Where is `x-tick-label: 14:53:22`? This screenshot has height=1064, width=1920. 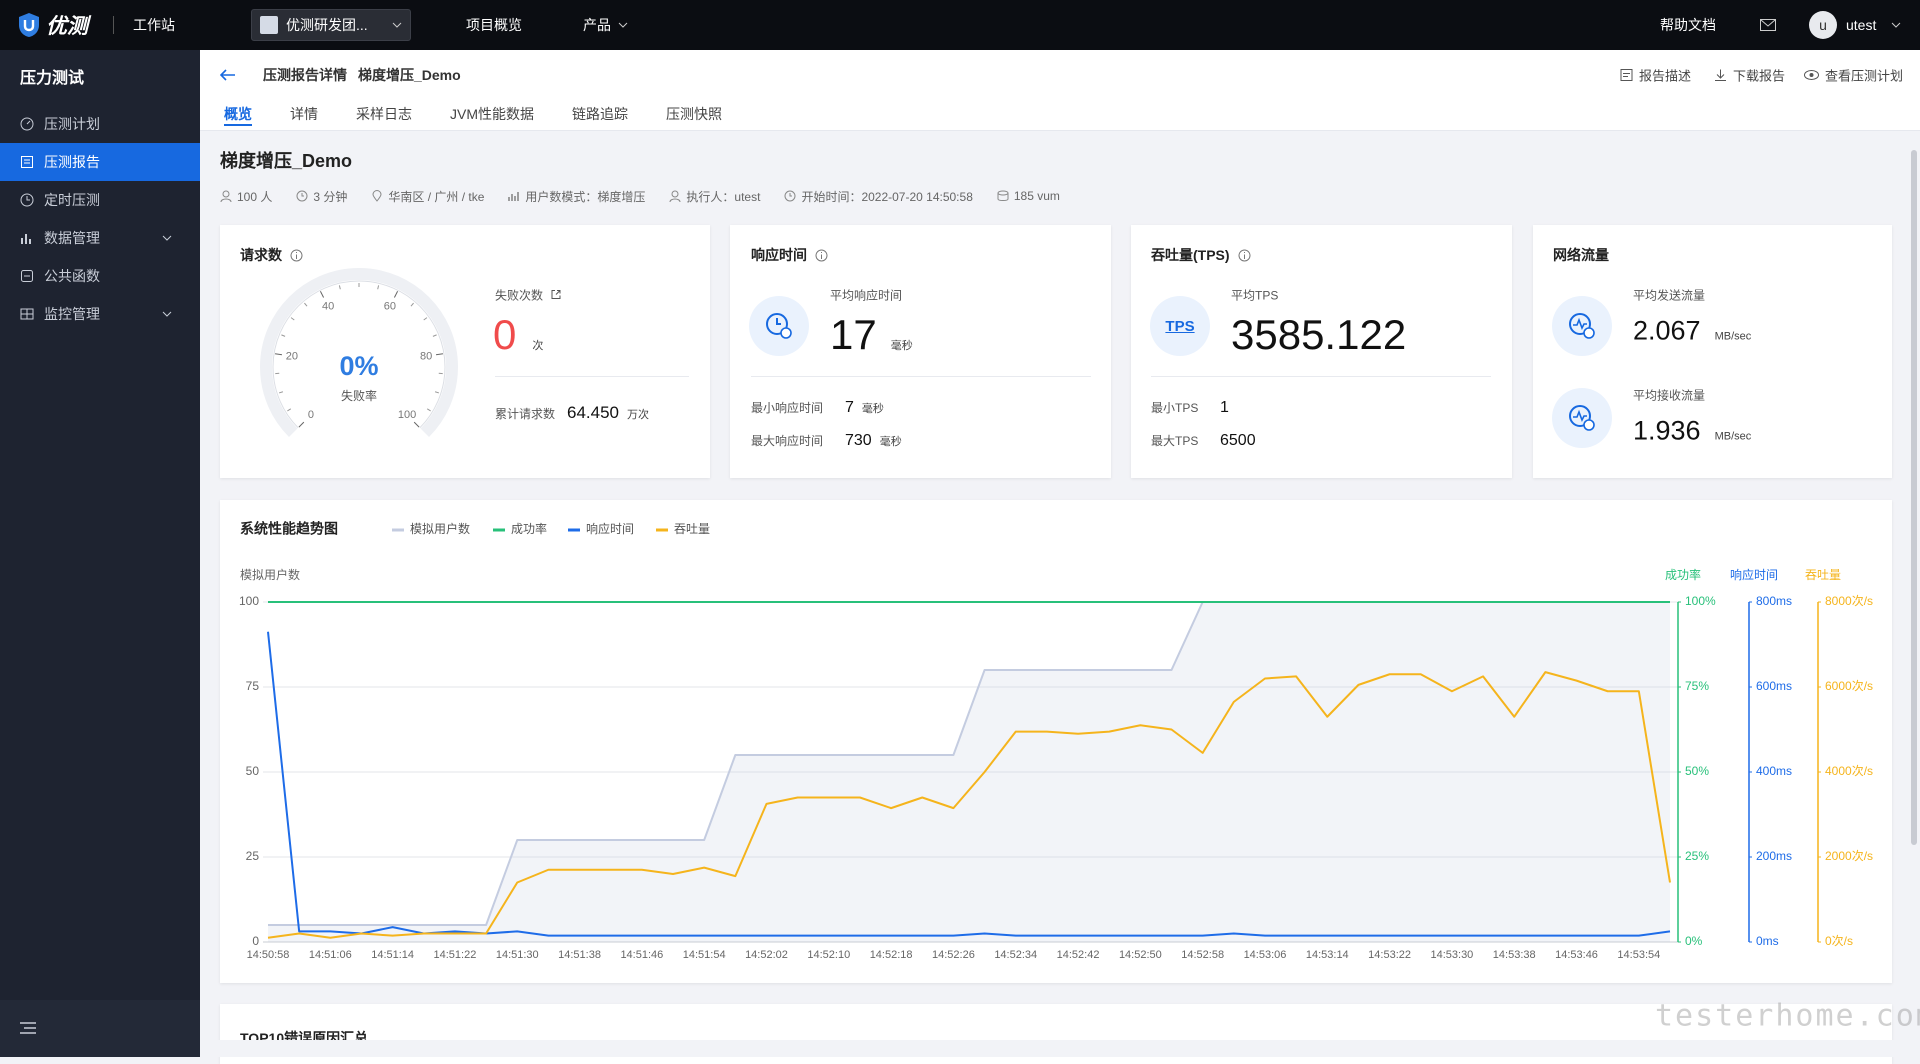
x-tick-label: 14:53:22 is located at coordinates (1389, 955).